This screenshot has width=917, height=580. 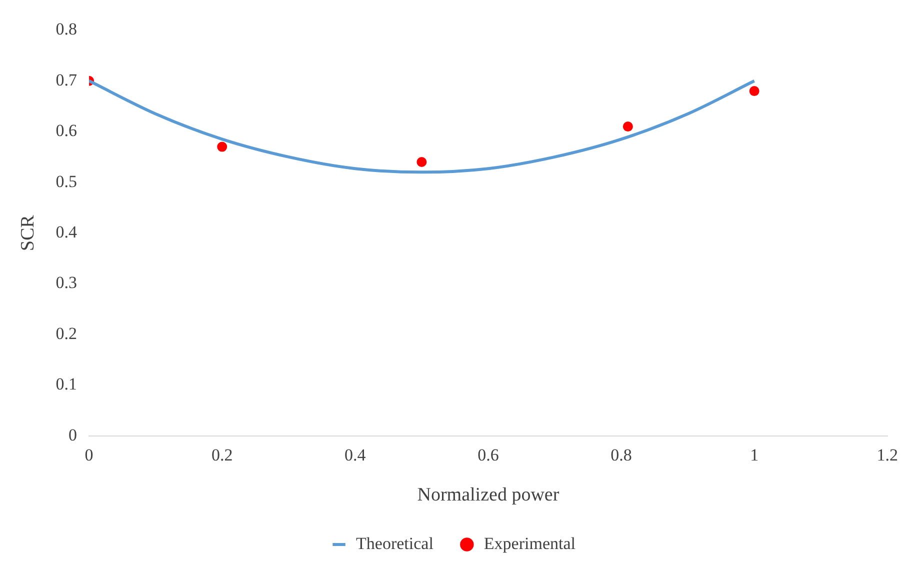 I want to click on x-tick-label: 0.4, so click(x=355, y=454).